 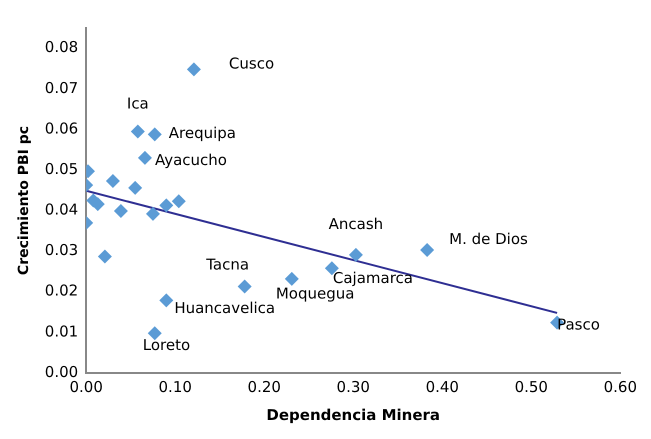 I want to click on x-tick-label: 0.60, so click(x=621, y=387).